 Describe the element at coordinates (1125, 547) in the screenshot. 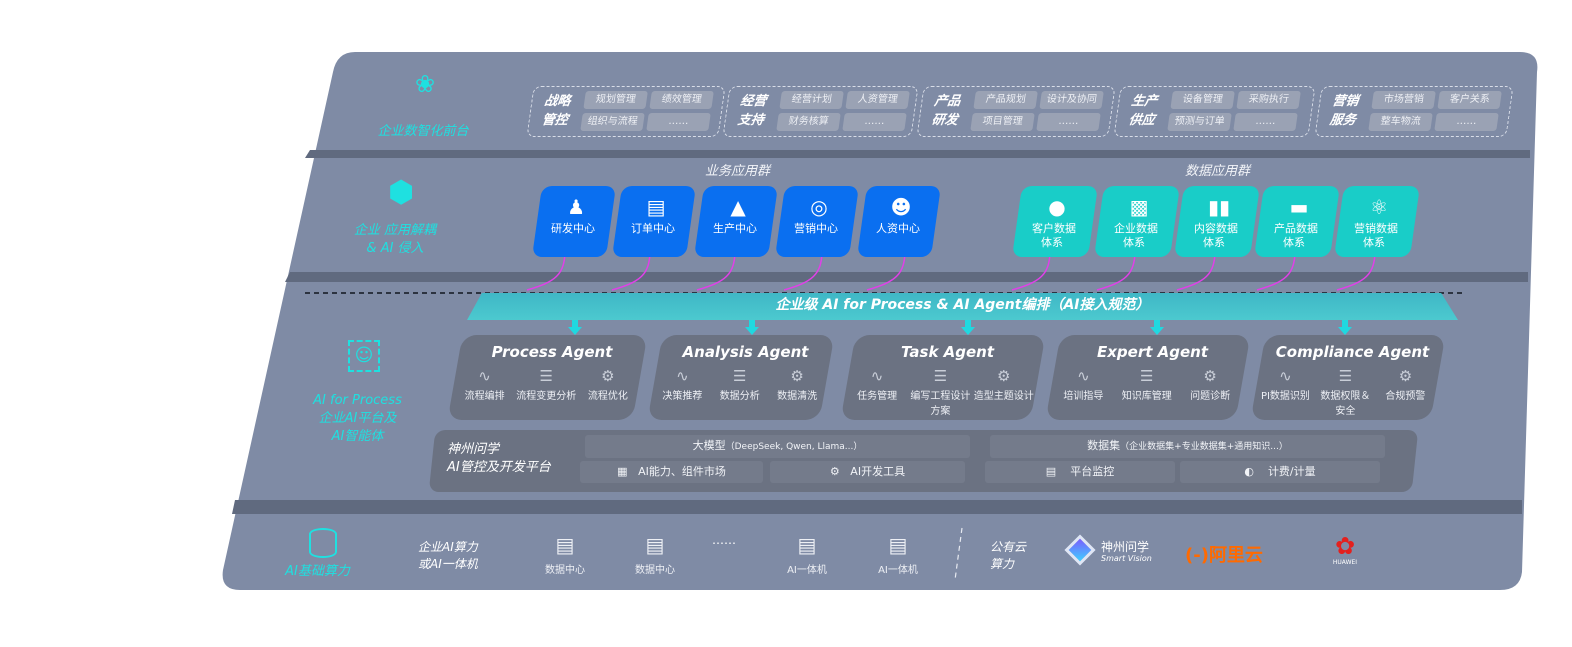

I see `smartvision-cn: 神州问学` at that location.